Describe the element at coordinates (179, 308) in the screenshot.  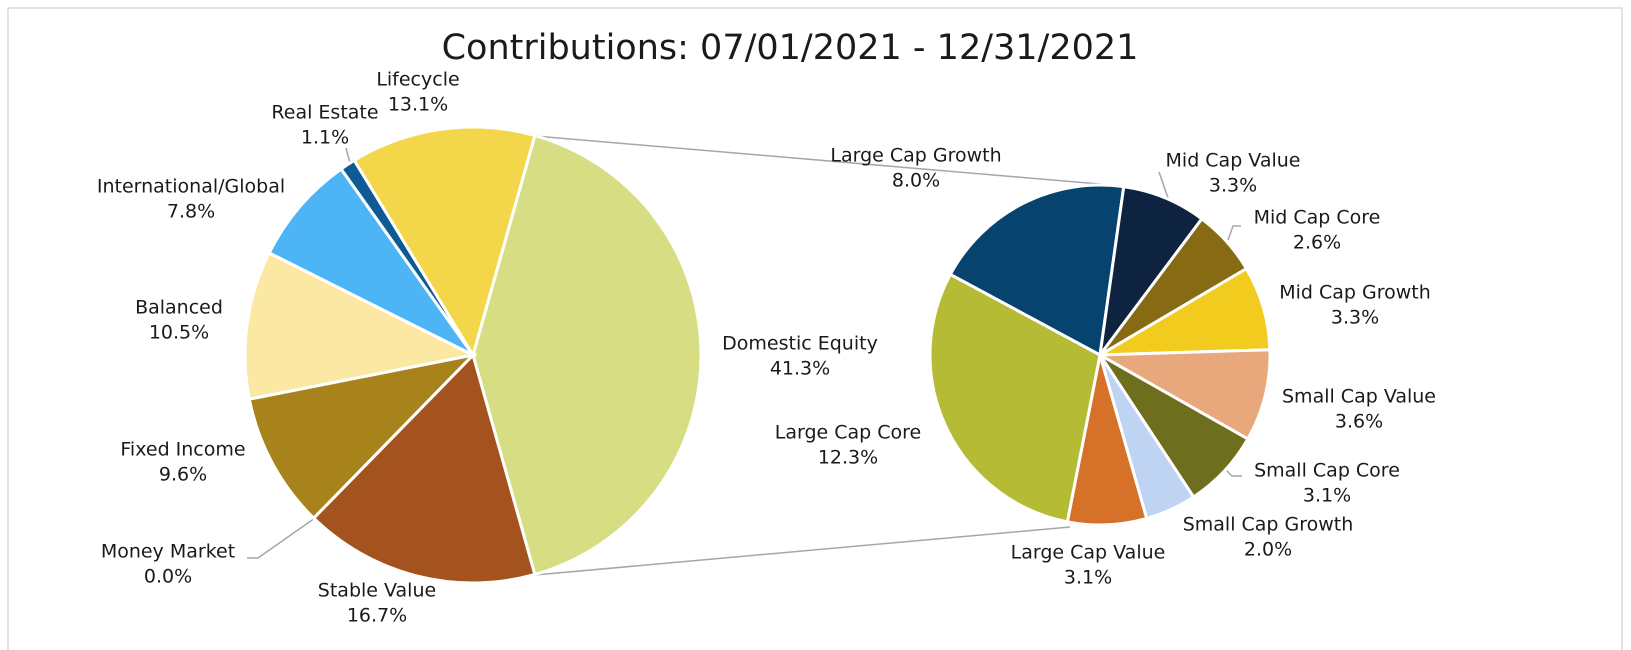
I see `slice-label: Balanced` at that location.